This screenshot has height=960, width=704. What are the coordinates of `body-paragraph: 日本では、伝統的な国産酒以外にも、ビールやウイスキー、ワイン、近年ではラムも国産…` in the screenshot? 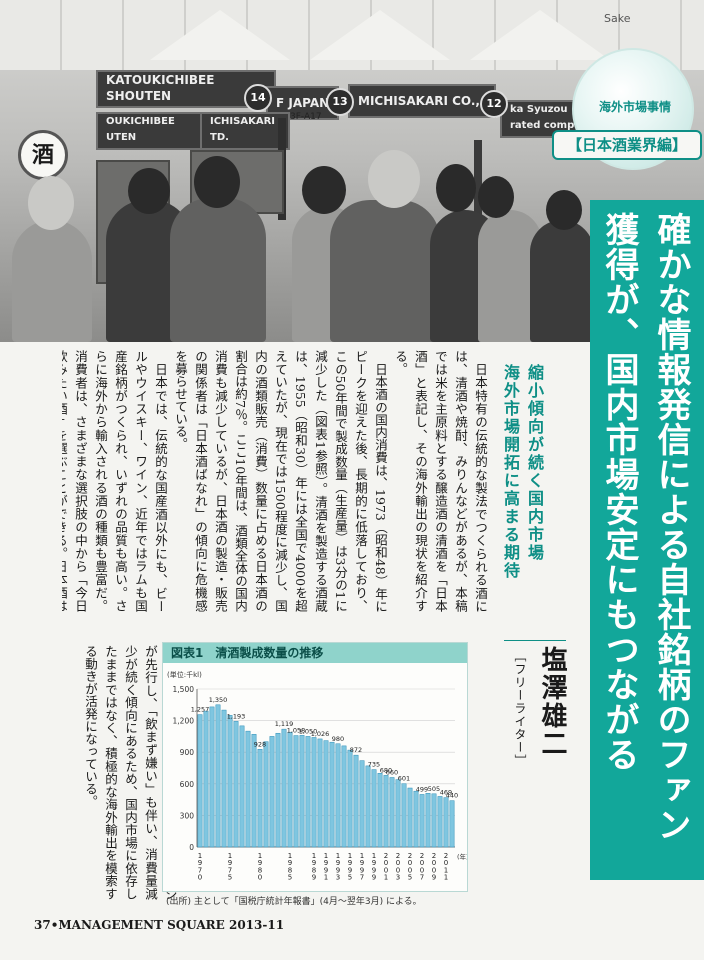 It's located at (115, 481).